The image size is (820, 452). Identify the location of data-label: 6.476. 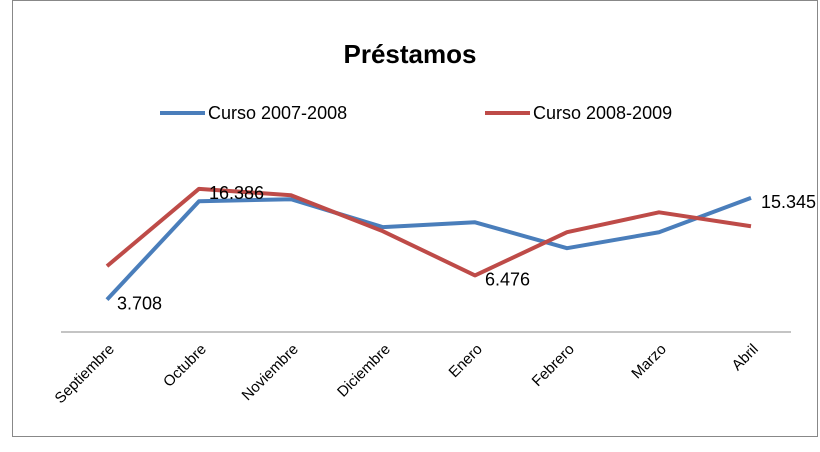
(507, 279).